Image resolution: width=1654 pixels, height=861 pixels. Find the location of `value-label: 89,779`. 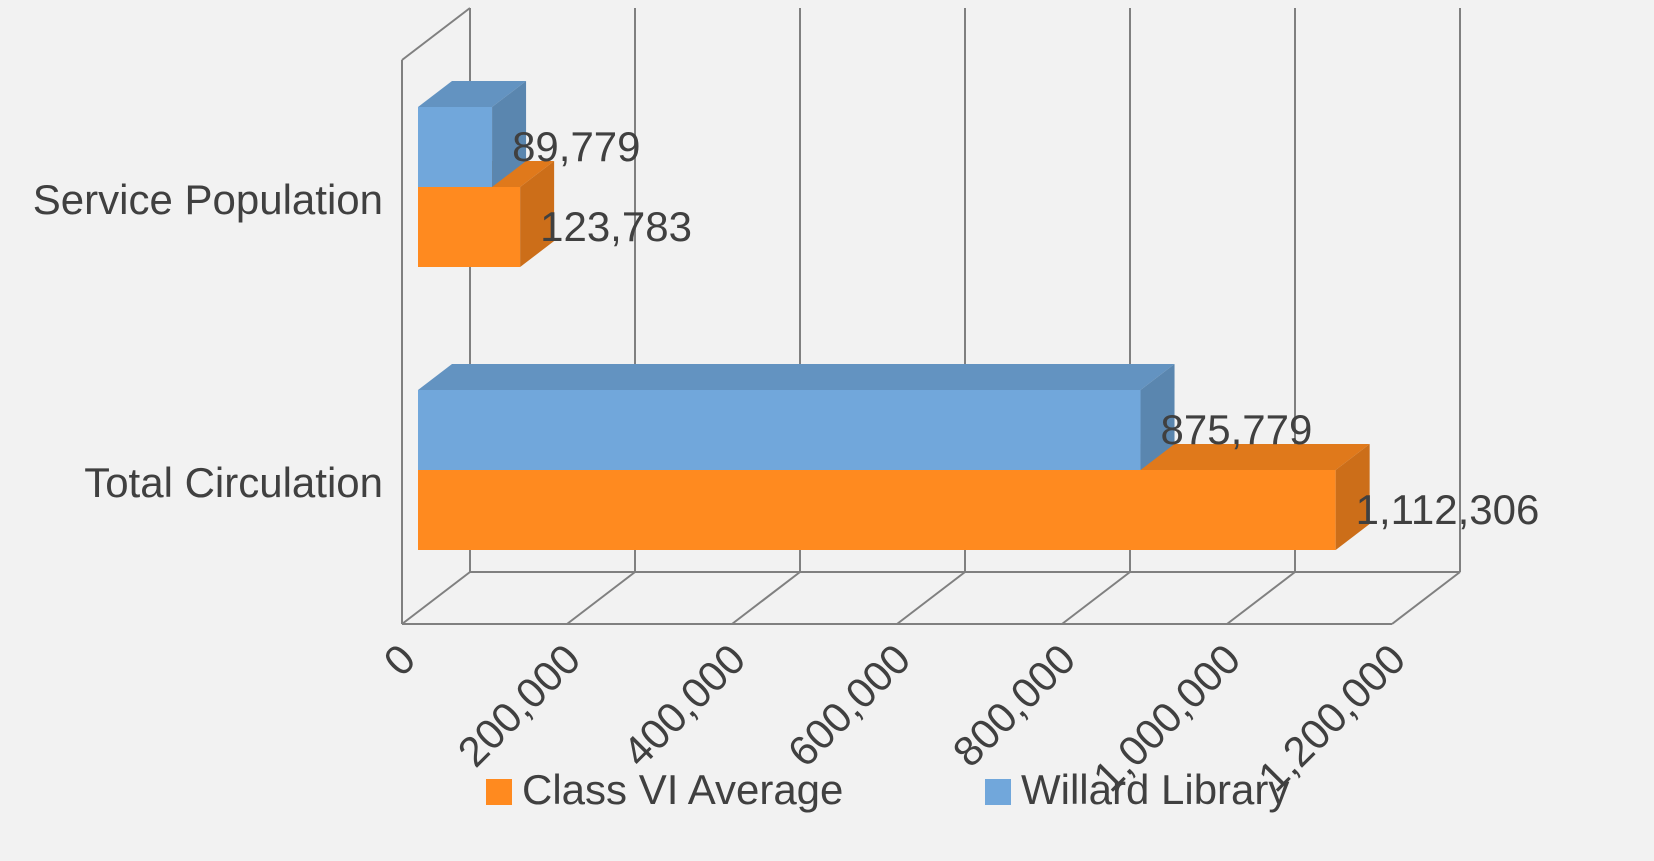

value-label: 89,779 is located at coordinates (576, 146).